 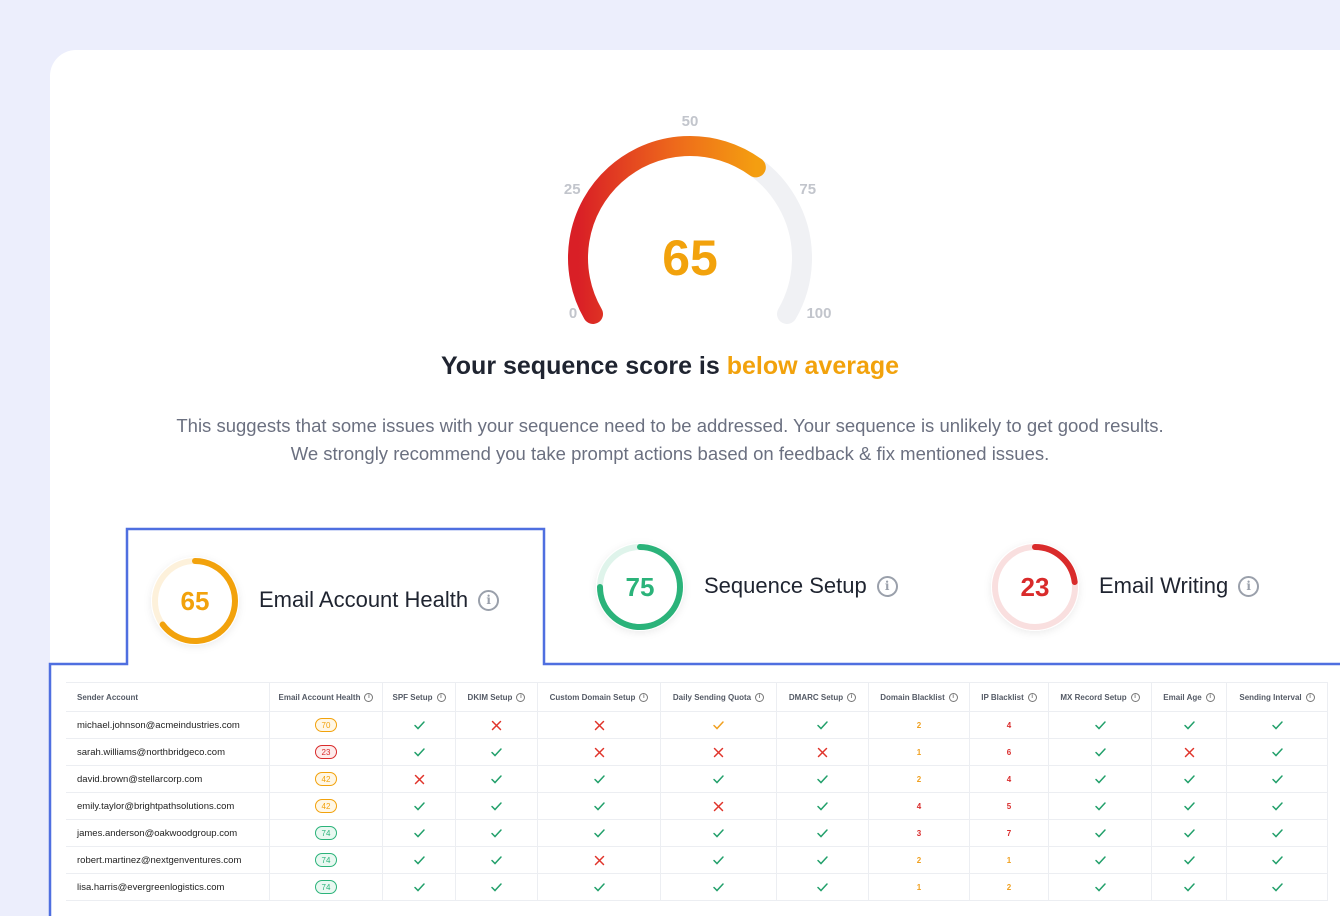 I want to click on header-cell: DKIM Setup i, so click(x=497, y=697).